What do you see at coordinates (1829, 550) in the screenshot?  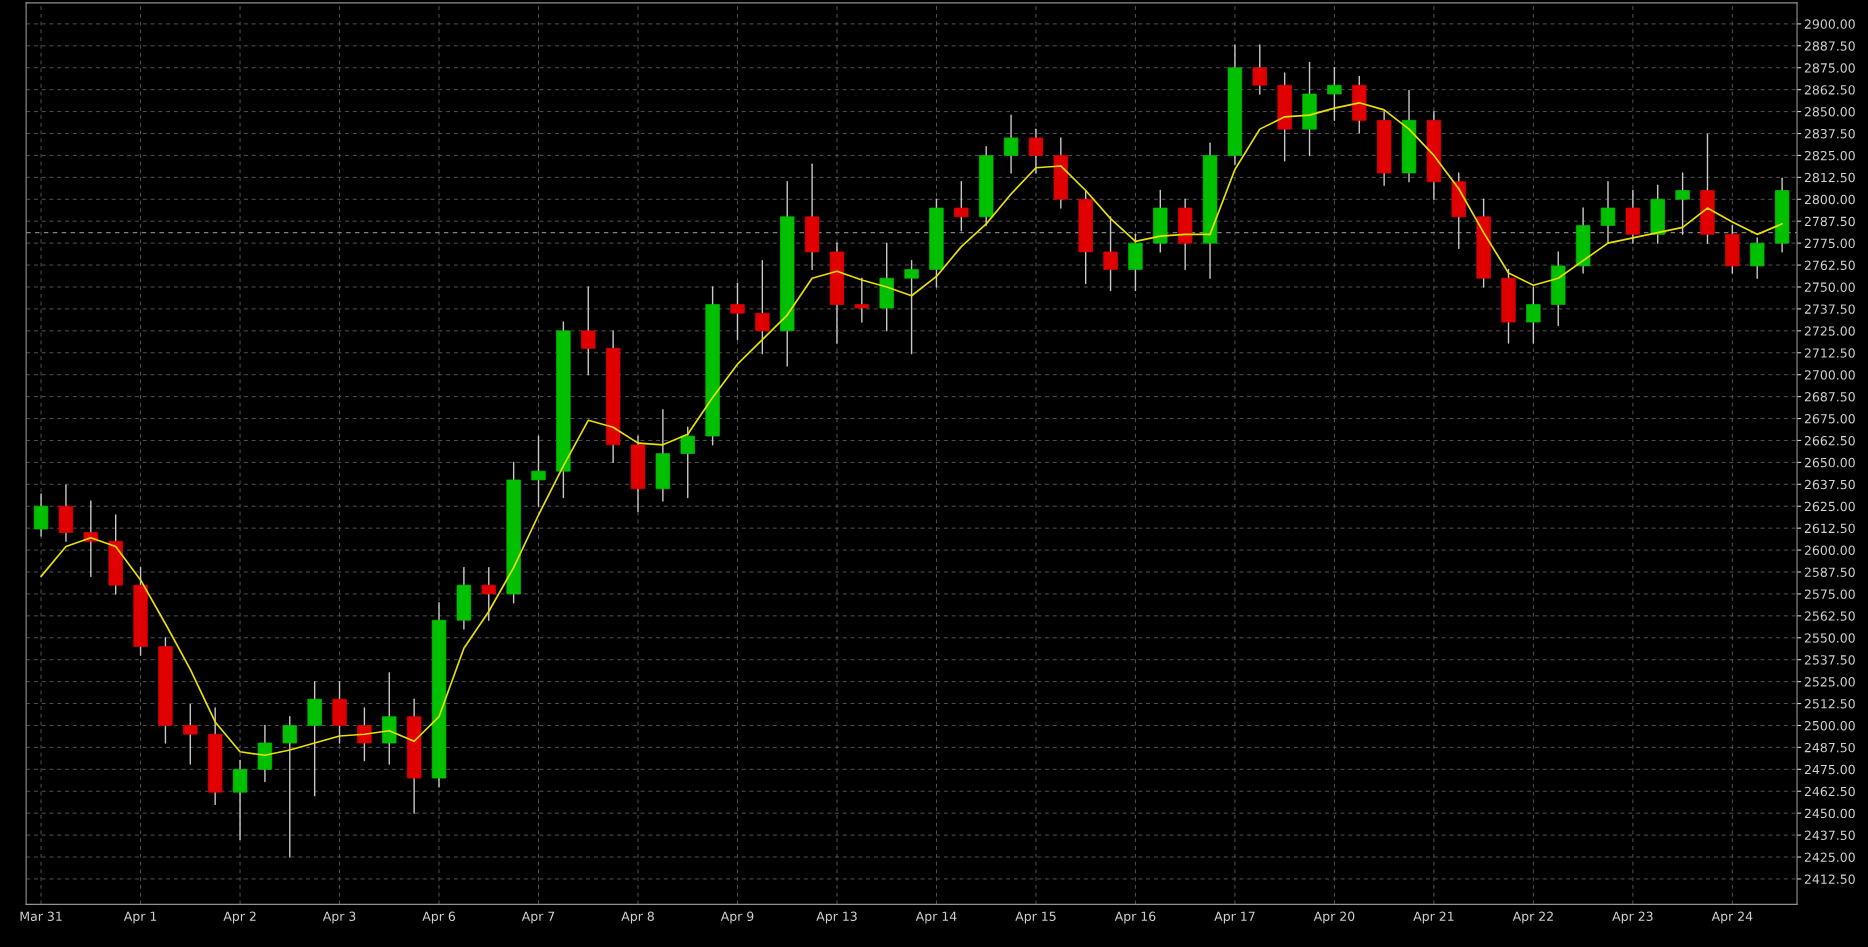 I see `y-tick-label: 2600.00` at bounding box center [1829, 550].